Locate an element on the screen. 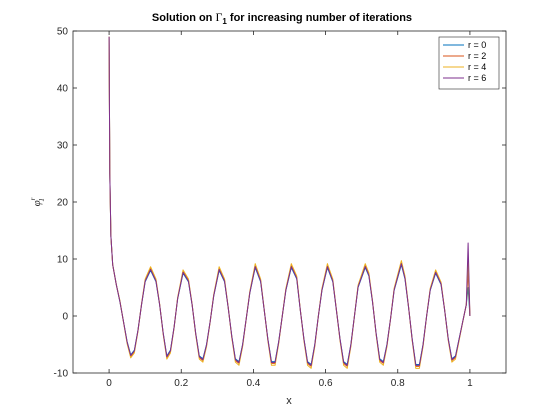 This screenshot has width=560, height=420. legend-label: r = 2 is located at coordinates (477, 56).